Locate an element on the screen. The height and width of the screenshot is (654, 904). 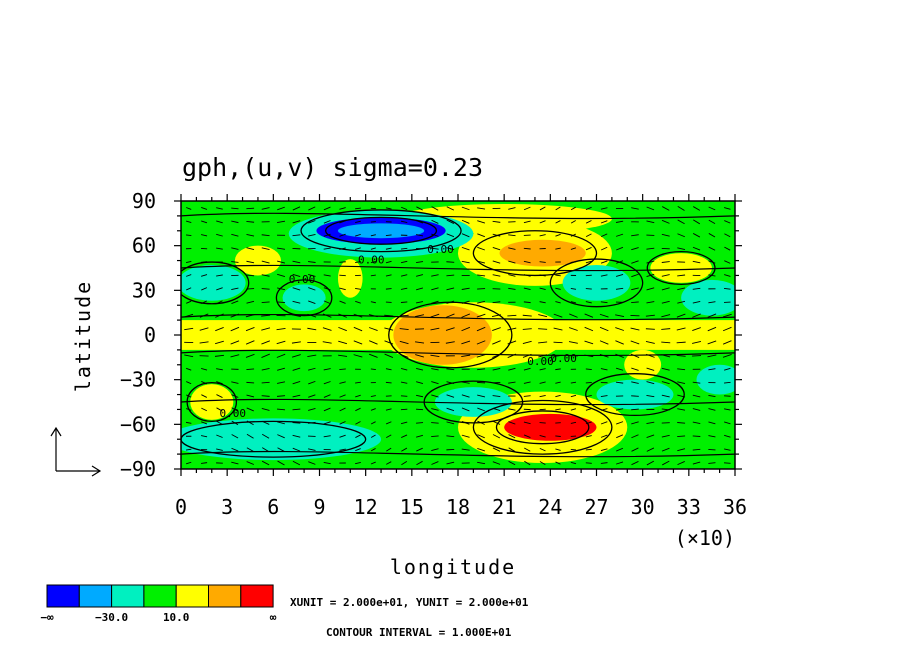
contour-line is located at coordinates (274, 439).